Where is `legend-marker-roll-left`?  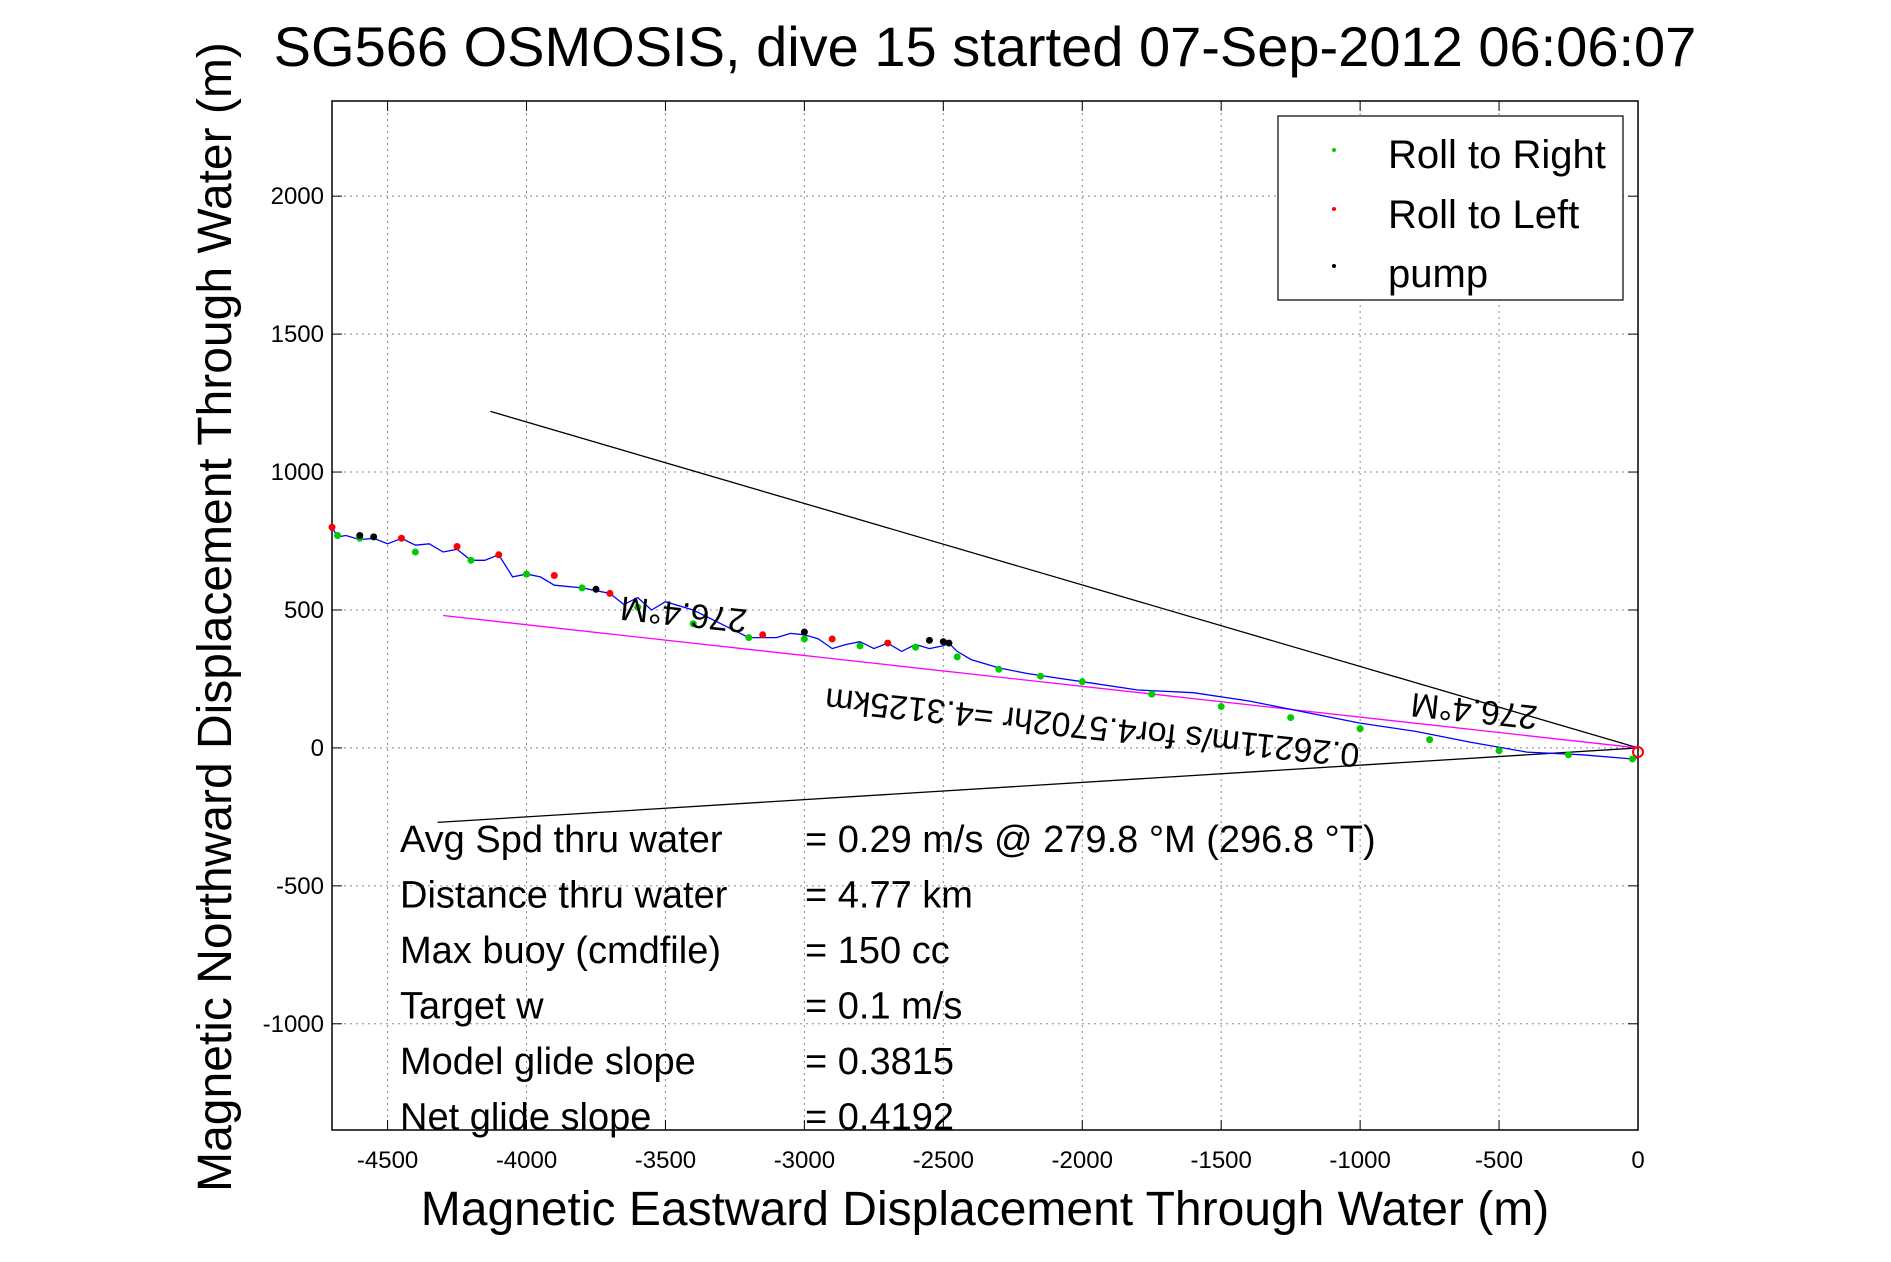
legend-marker-roll-left is located at coordinates (1334, 209).